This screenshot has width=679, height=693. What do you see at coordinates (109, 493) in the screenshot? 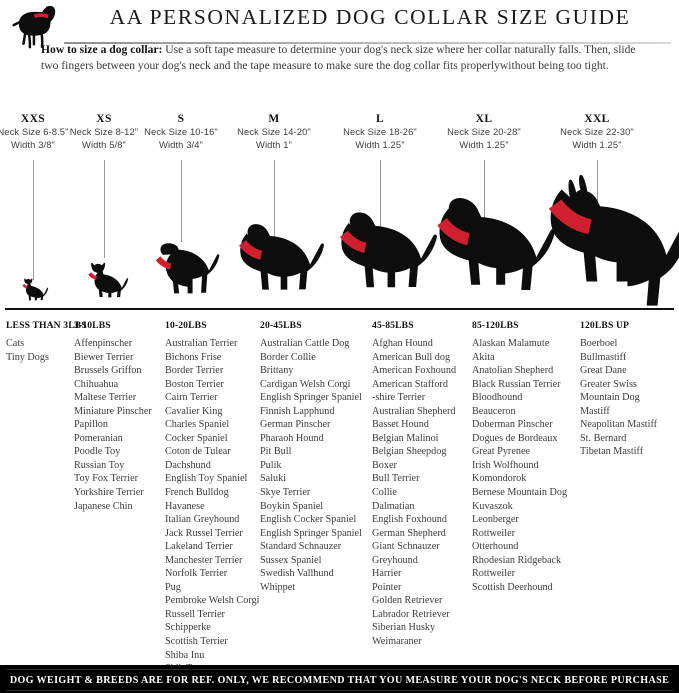
I see `breed-list-item: Yorkshire Terrier` at bounding box center [109, 493].